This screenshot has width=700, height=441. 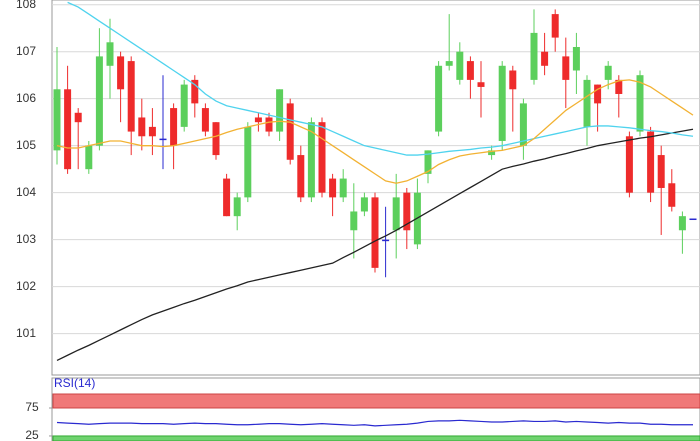 What do you see at coordinates (376, 401) in the screenshot?
I see `overbought-band` at bounding box center [376, 401].